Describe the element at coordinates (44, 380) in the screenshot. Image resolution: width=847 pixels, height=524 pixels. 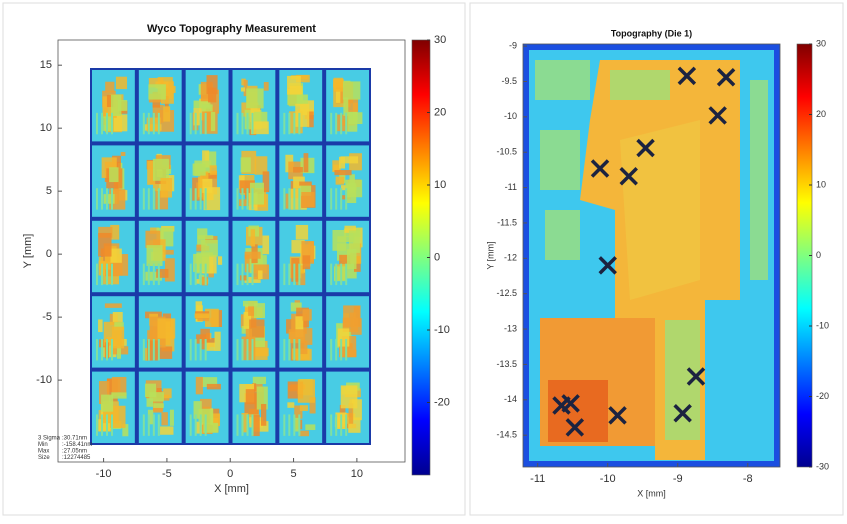
I see `y-tick-label: -10` at that location.